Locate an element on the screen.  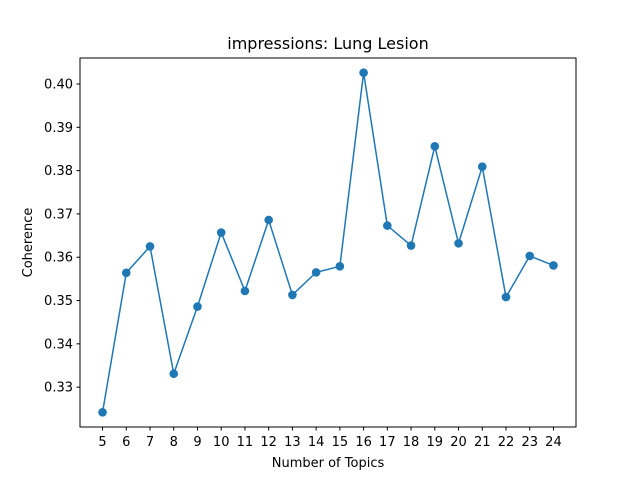
y-tick-label: 0.39 is located at coordinates (58, 128).